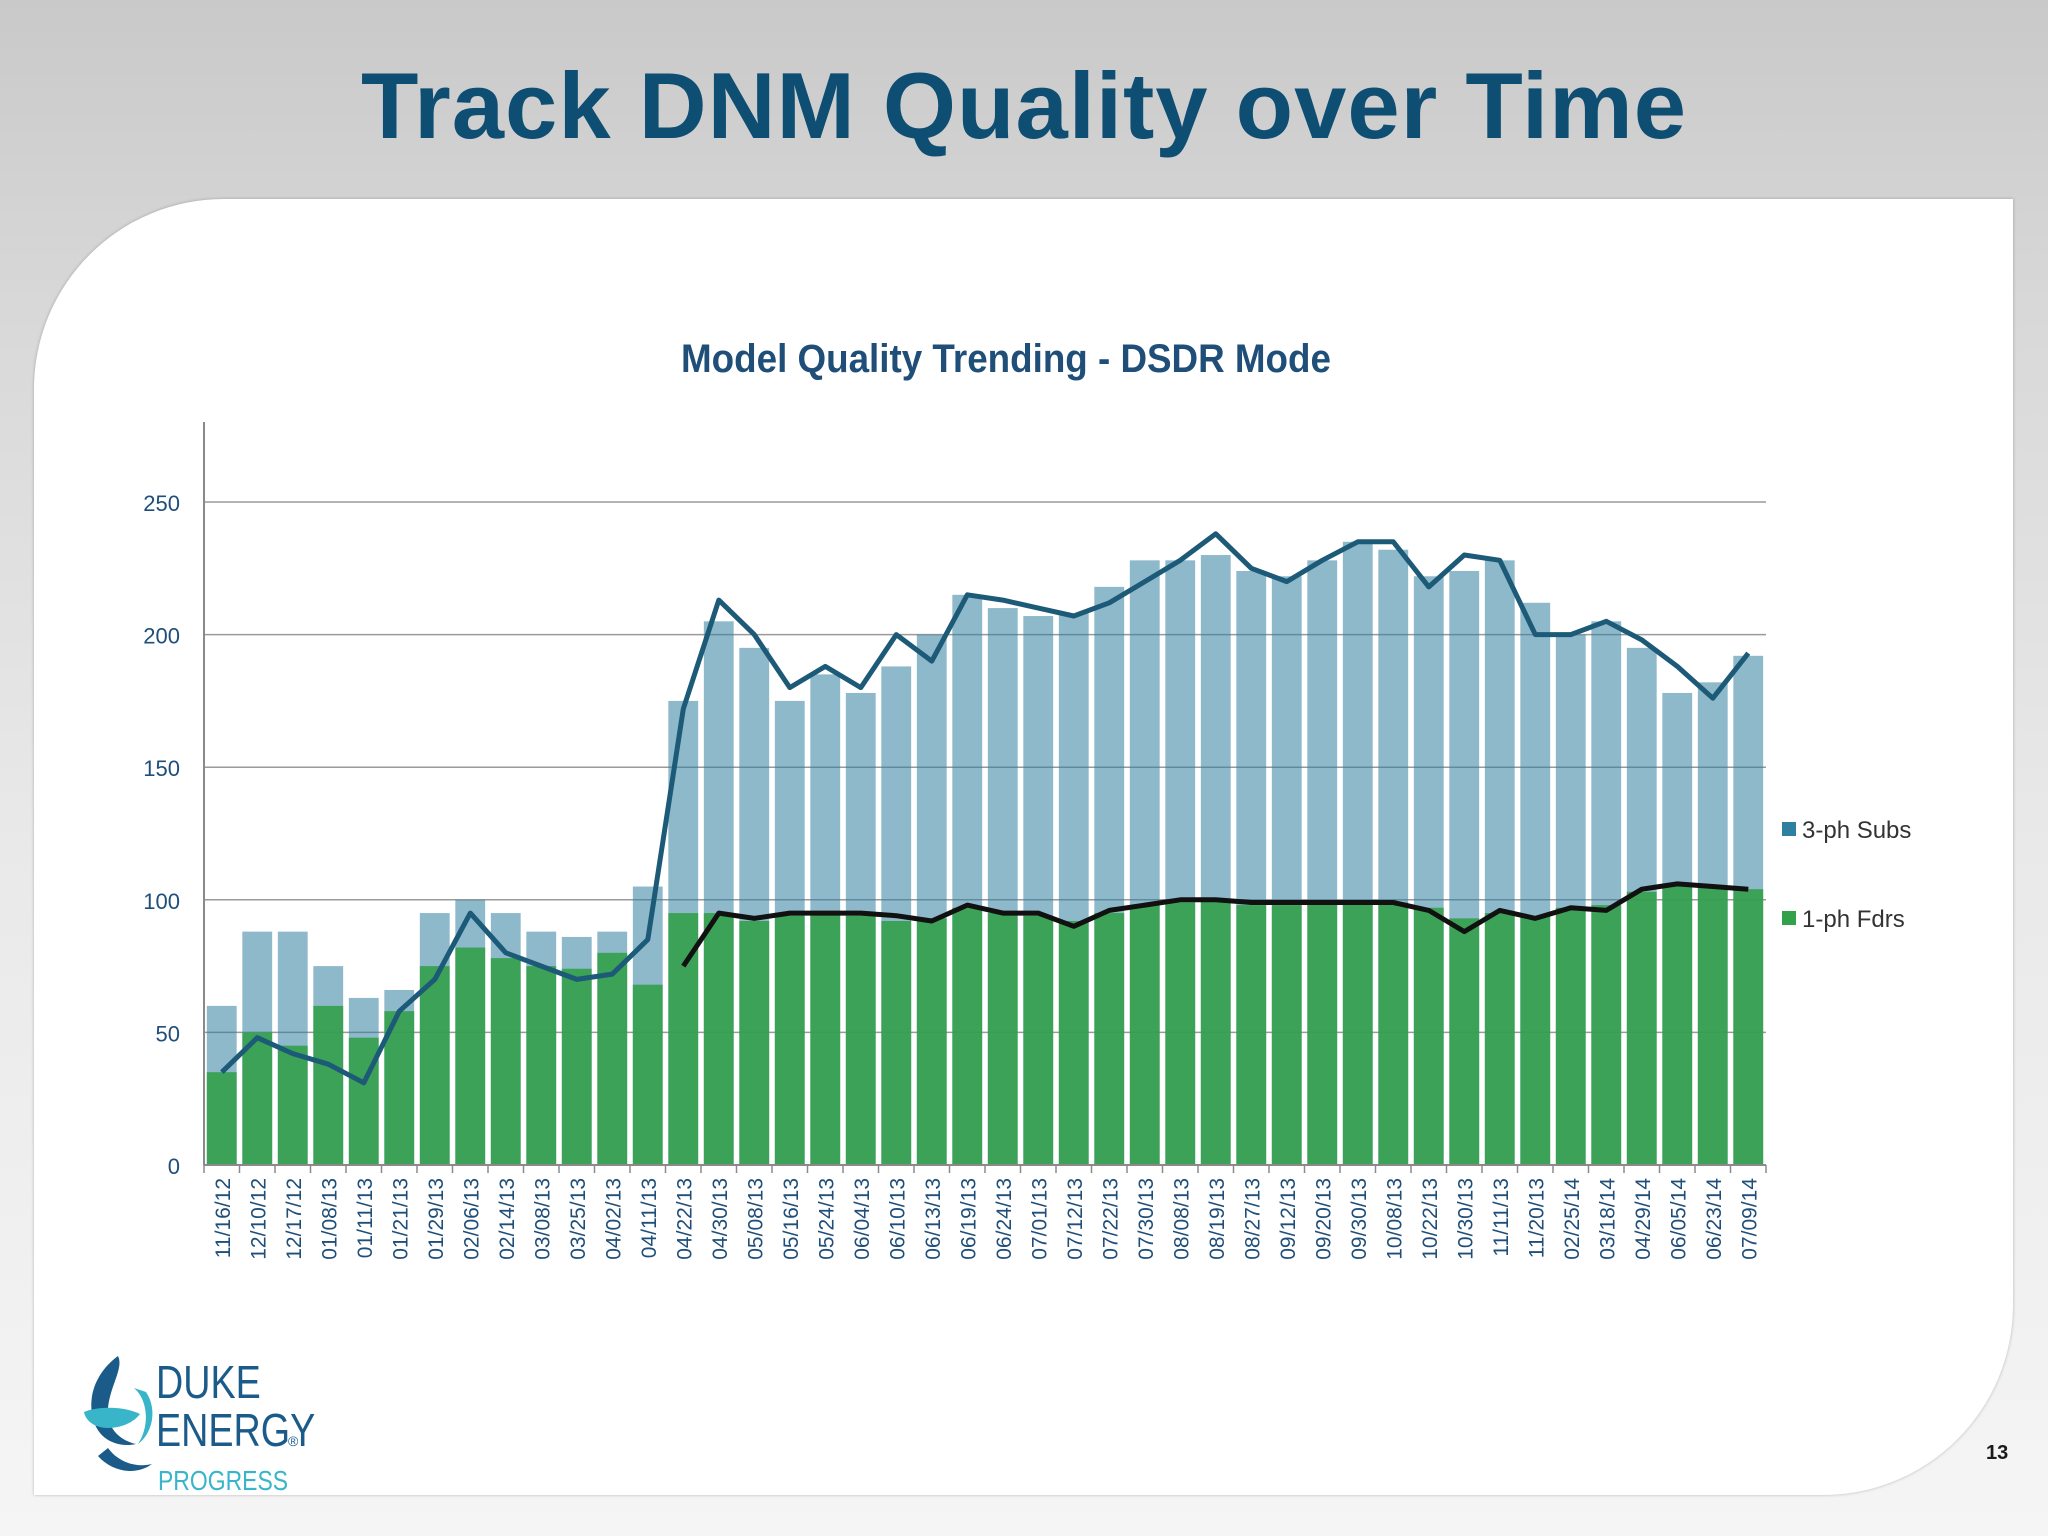  I want to click on legend-label-subs: 3-ph Subs, so click(1856, 830).